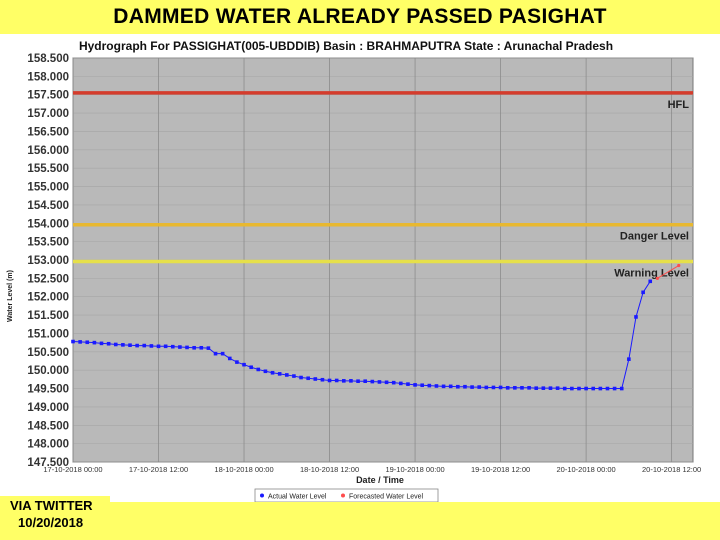 The width and height of the screenshot is (720, 540). Describe the element at coordinates (48, 59) in the screenshot. I see `y-tick-label: 158.500` at that location.